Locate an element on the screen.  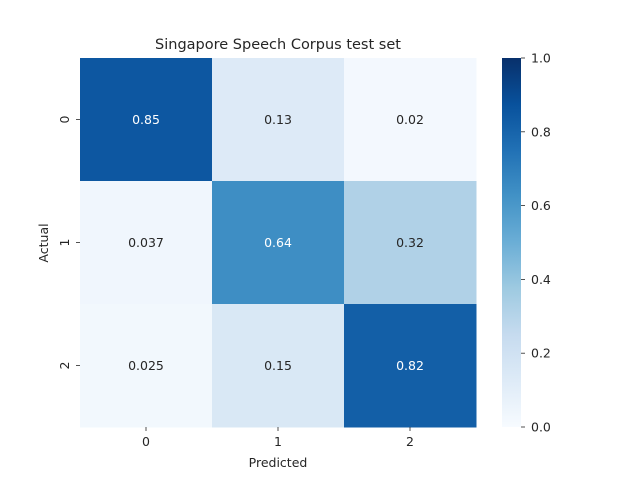
chart-title: Singapore Speech Corpus test set is located at coordinates (278, 45).